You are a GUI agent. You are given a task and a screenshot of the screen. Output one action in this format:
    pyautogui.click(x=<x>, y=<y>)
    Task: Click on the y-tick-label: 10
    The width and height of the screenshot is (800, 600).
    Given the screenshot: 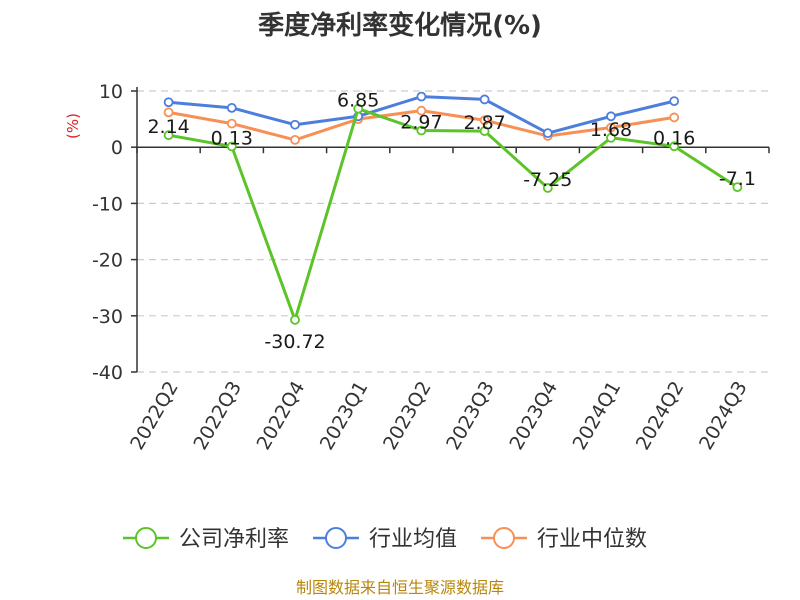 What is the action you would take?
    pyautogui.click(x=111, y=92)
    